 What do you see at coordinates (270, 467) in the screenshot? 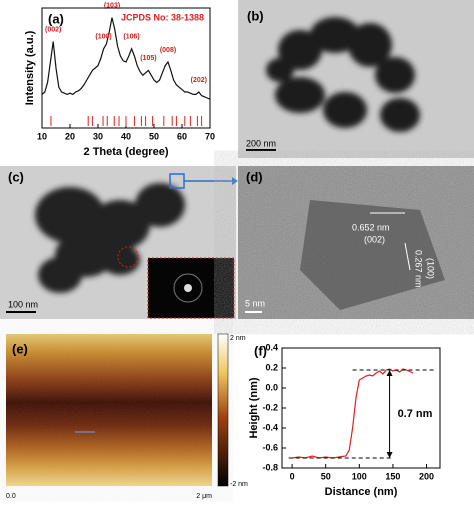
I see `y-tick-label: -0.8` at bounding box center [270, 467].